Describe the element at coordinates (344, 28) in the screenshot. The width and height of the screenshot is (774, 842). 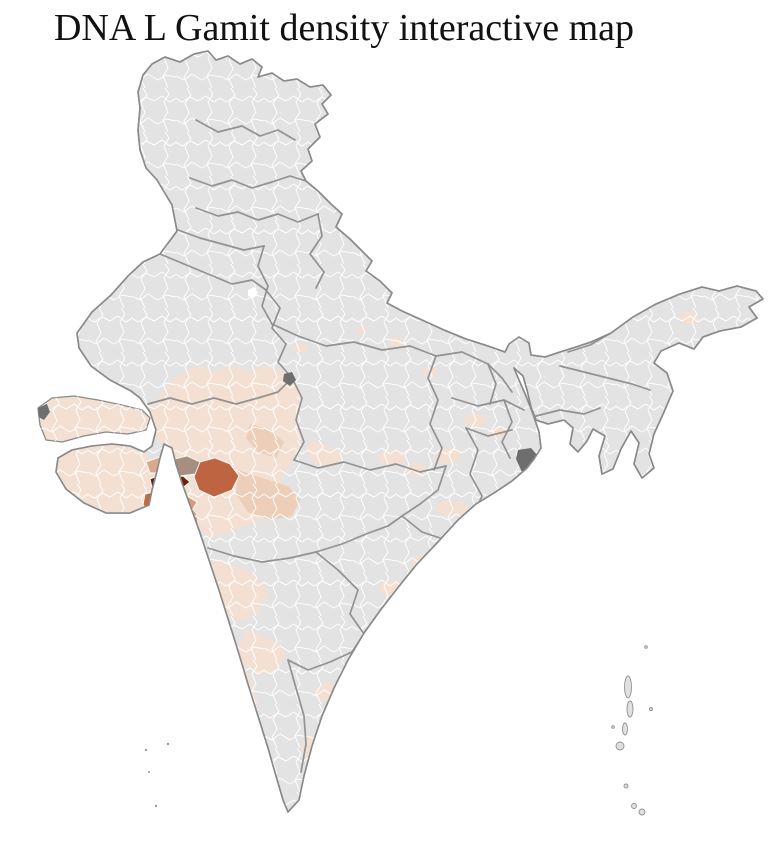
I see `page-title: DNA L Gamit density interactive map` at that location.